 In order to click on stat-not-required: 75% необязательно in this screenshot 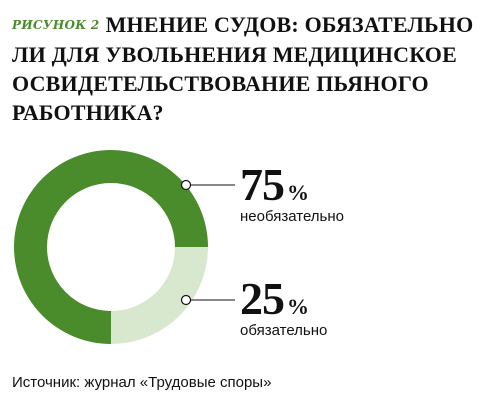, I will do `click(292, 192)`.